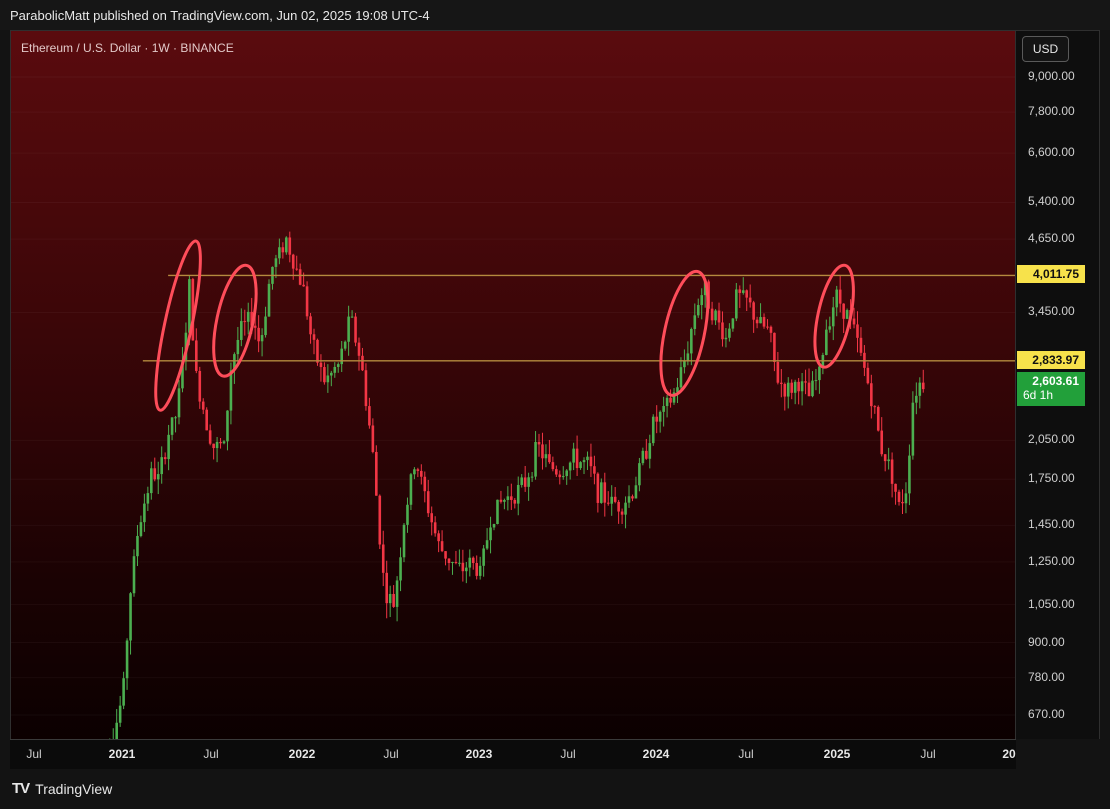 This screenshot has height=809, width=1110. I want to click on time-axis, so click(513, 754).